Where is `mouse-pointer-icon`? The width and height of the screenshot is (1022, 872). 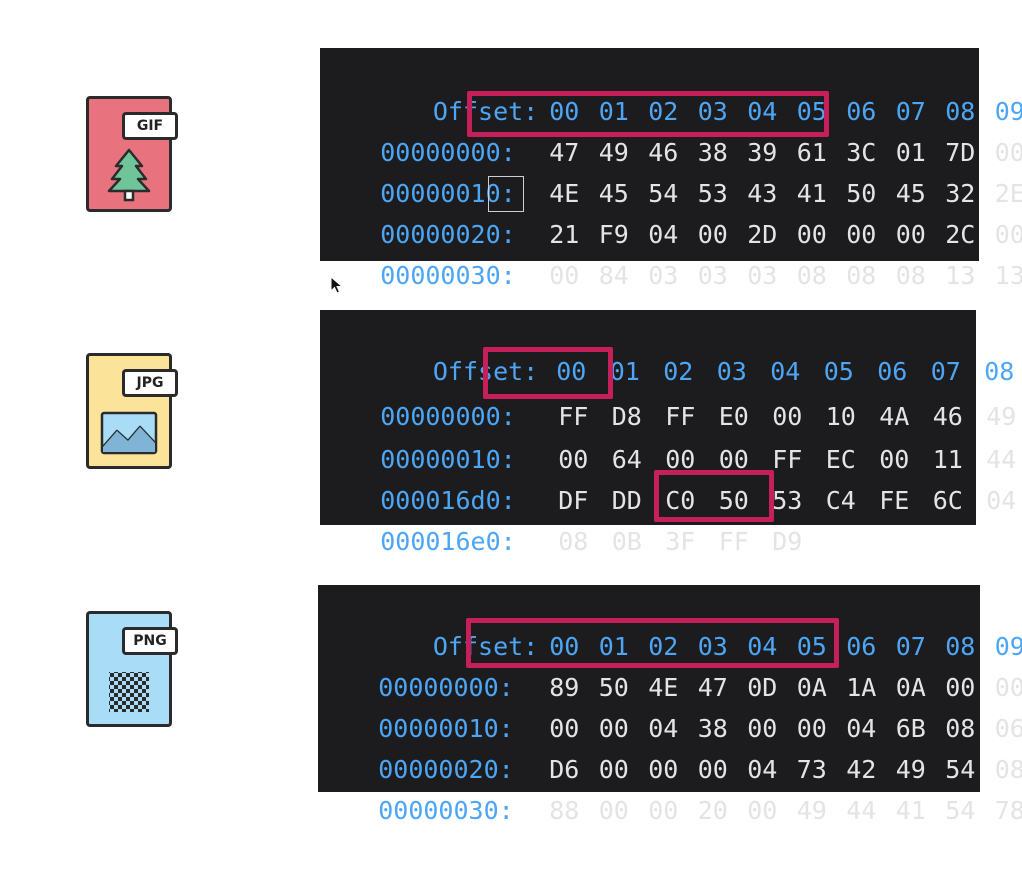 mouse-pointer-icon is located at coordinates (337, 285).